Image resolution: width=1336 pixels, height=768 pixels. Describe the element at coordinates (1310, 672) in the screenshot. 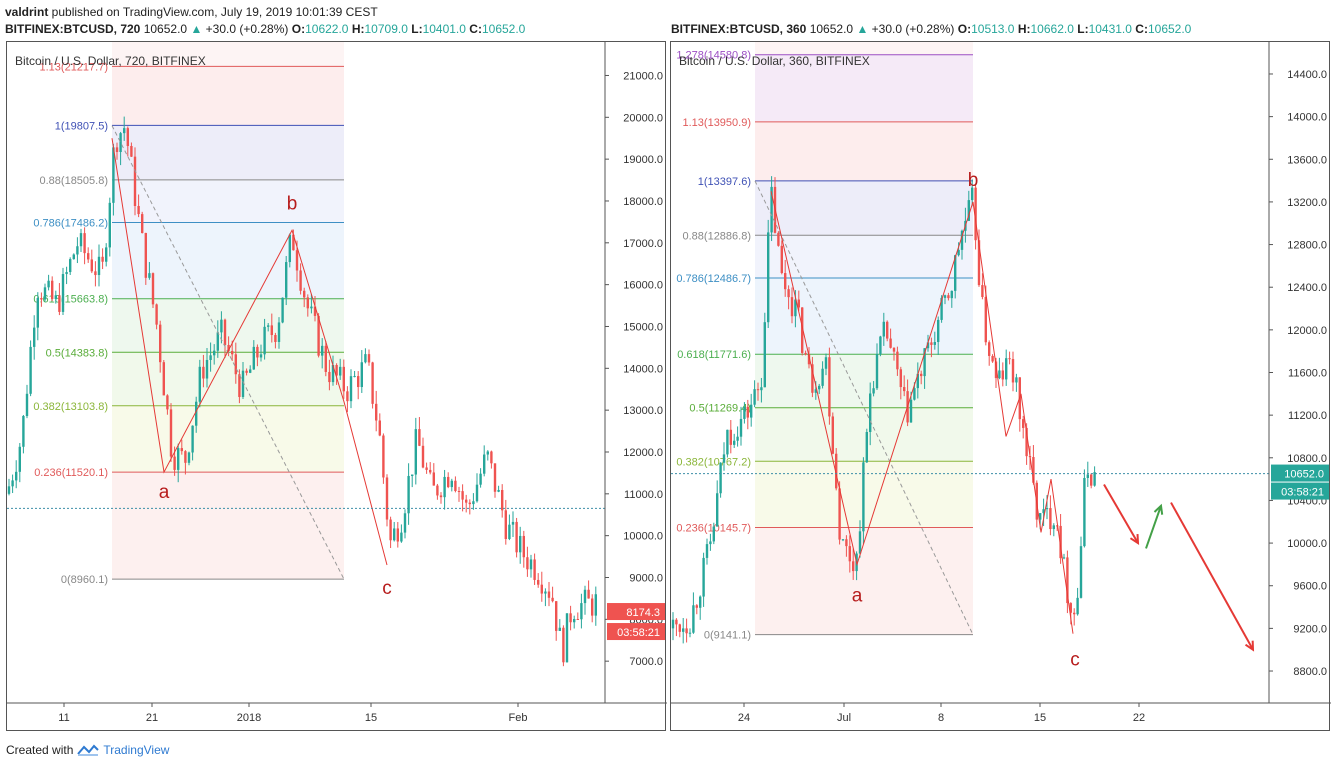

I see `y-tick-label: 8800.0` at that location.